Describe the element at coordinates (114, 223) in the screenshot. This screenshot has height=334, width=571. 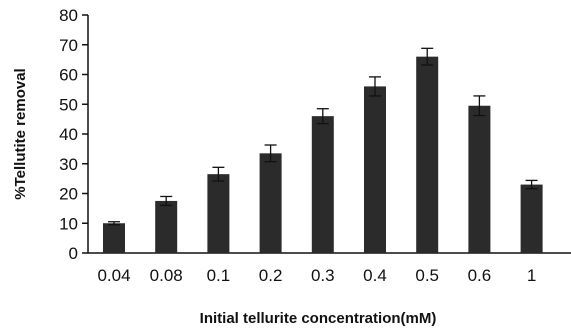
I see `error-bar-0.04` at that location.